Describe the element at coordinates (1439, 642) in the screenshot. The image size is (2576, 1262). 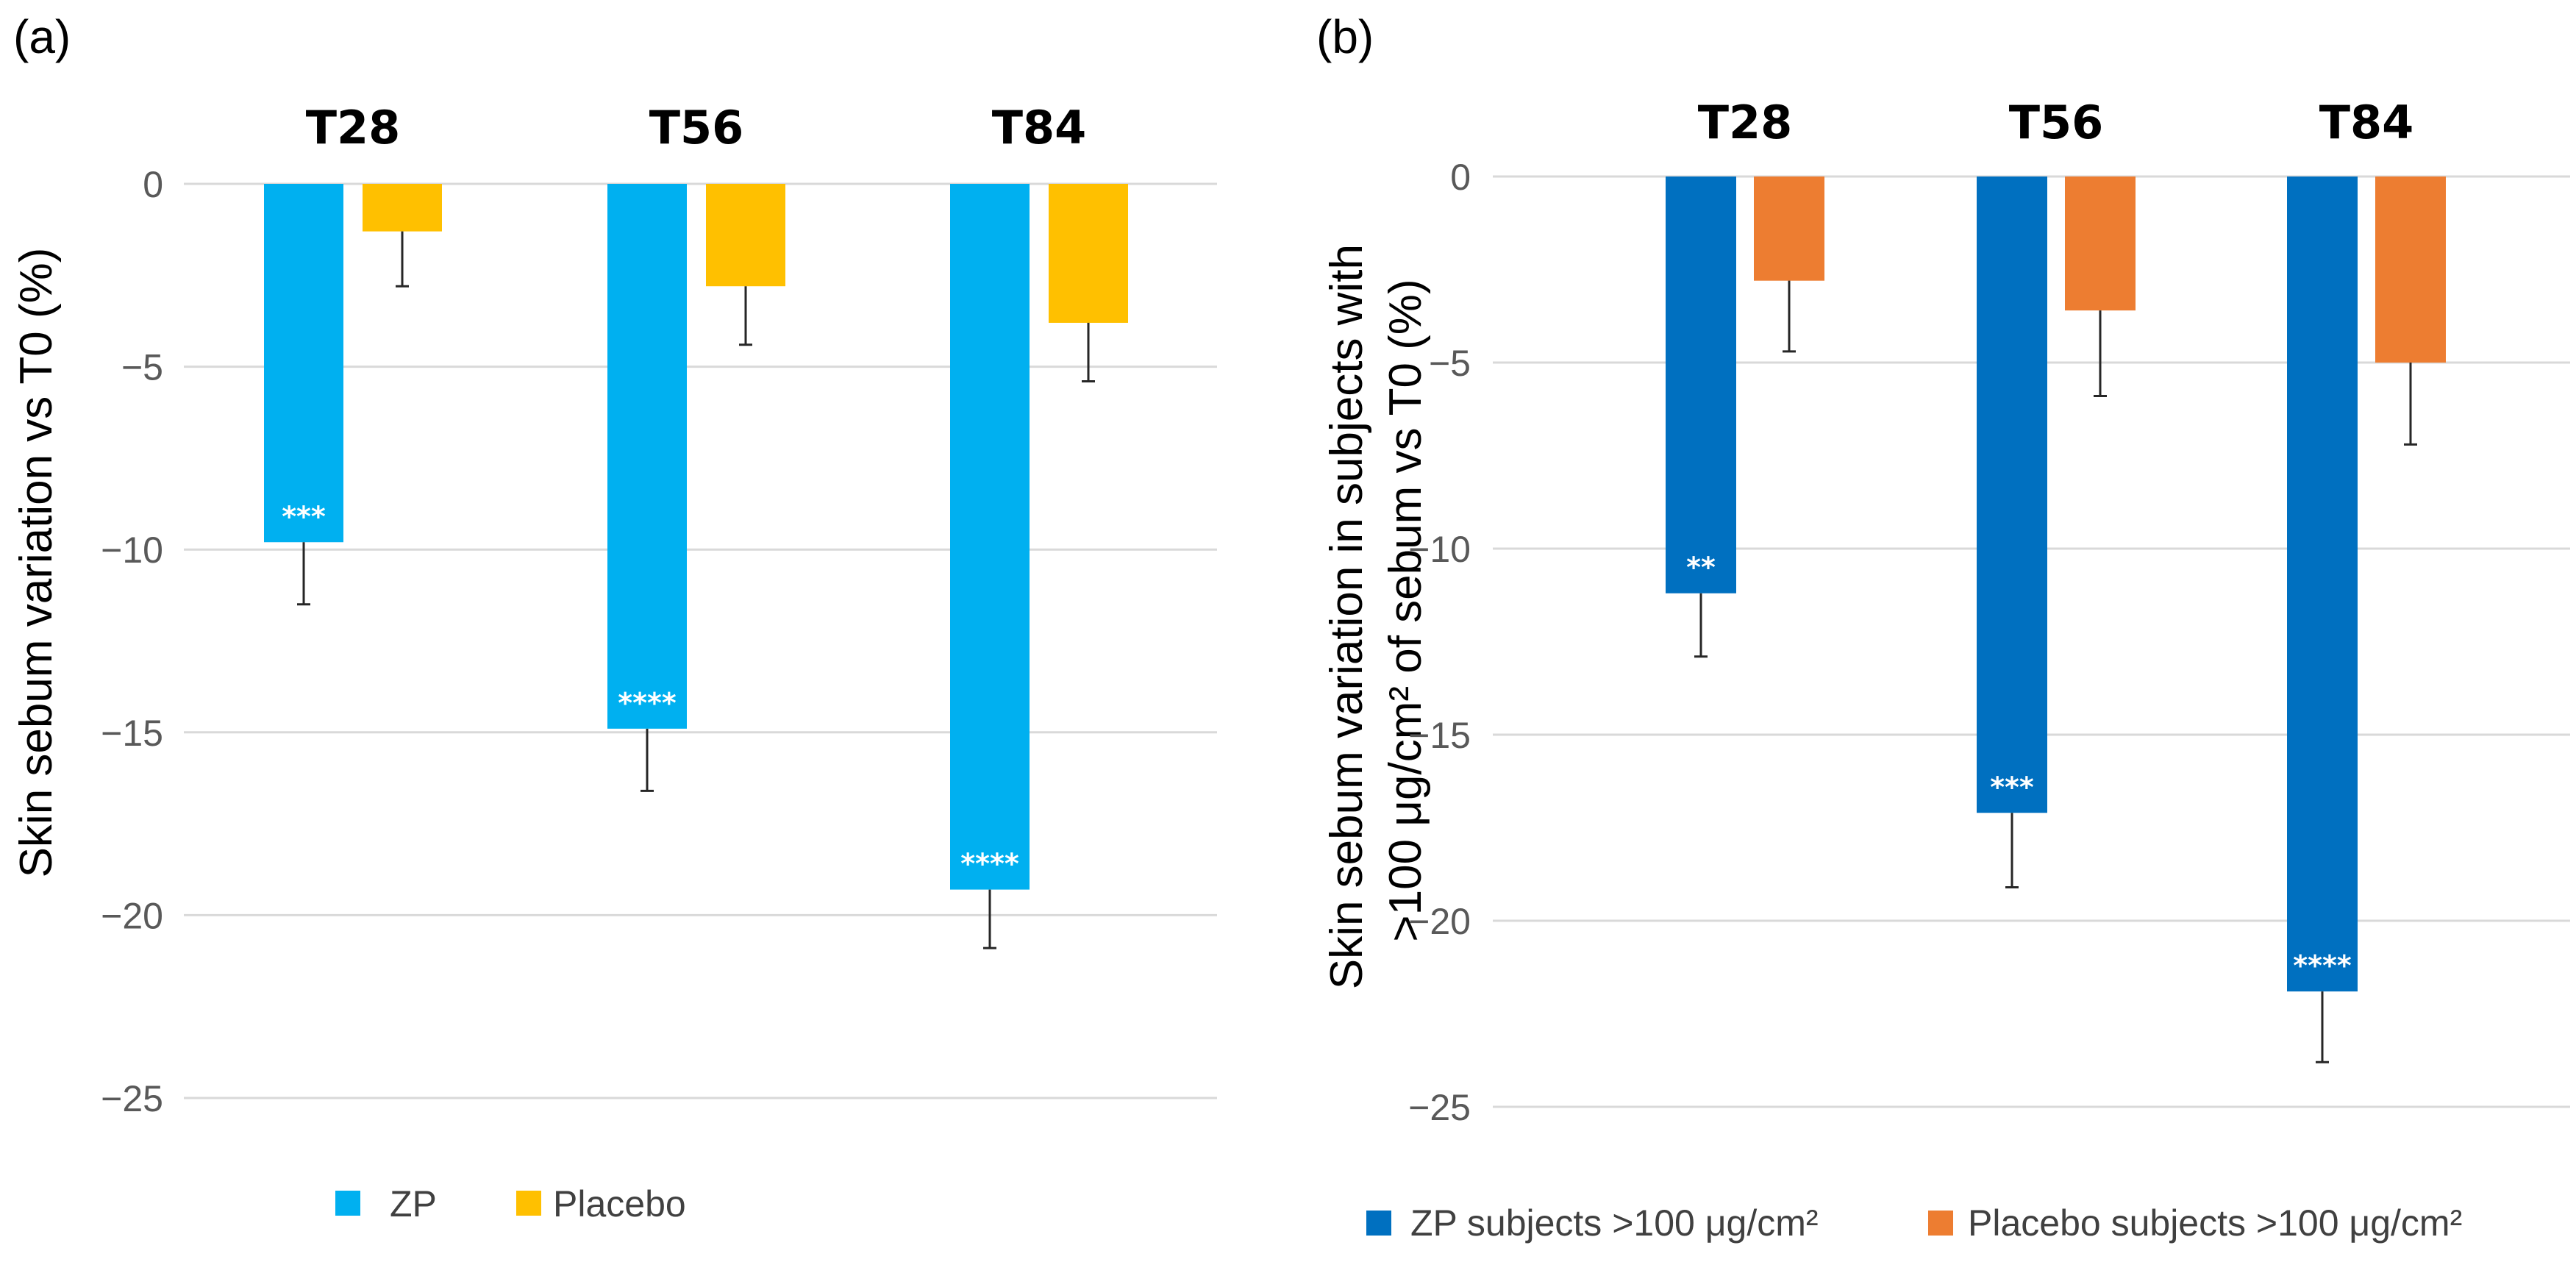
I see `panel-b-y-ticks: 0 −5 −10 −15 −20 −25` at that location.